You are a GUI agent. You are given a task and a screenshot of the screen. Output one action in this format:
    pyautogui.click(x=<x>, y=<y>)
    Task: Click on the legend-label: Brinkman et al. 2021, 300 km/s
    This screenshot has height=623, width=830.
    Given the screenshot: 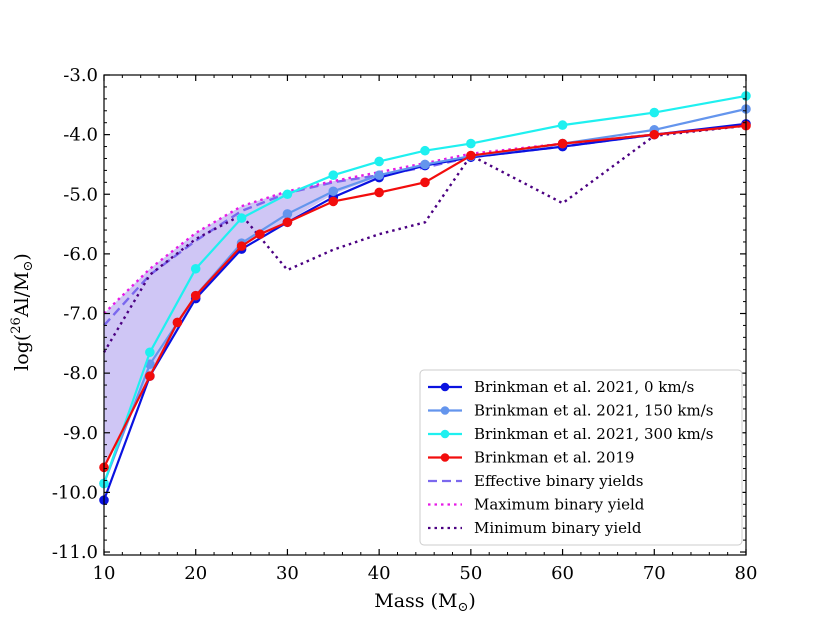 What is the action you would take?
    pyautogui.click(x=593, y=434)
    